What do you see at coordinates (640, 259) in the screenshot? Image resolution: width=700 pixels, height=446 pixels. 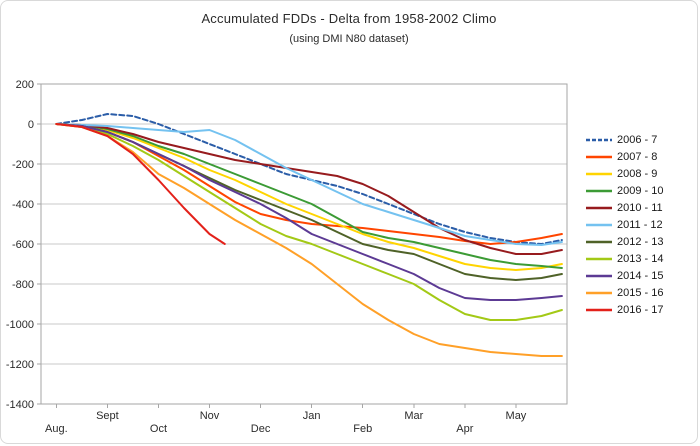 I see `legend-label: 2013 - 14` at bounding box center [640, 259].